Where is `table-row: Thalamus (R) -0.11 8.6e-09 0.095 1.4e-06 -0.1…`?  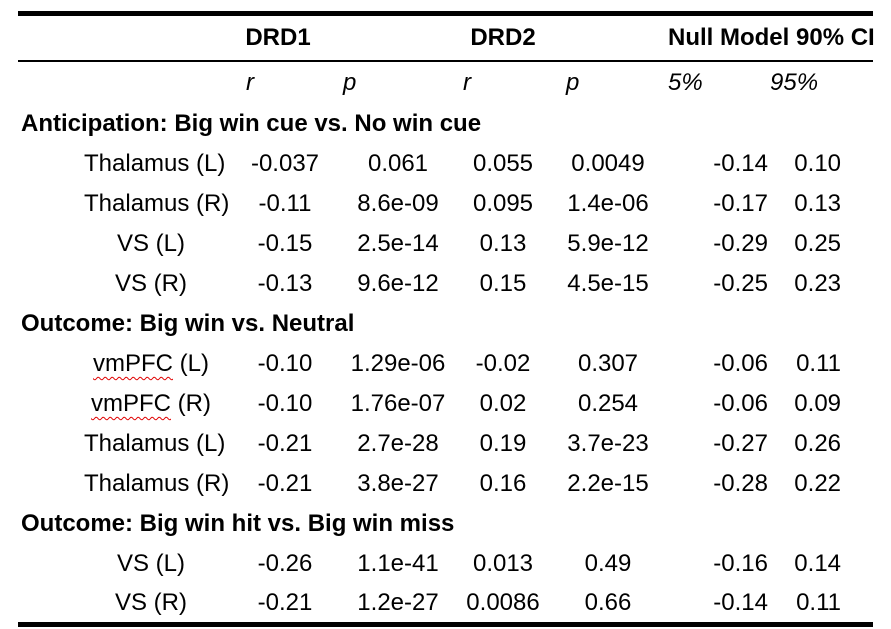
table-row: Thalamus (R) -0.11 8.6e-09 0.095 1.4e-06 -0.1… is located at coordinates (445, 204).